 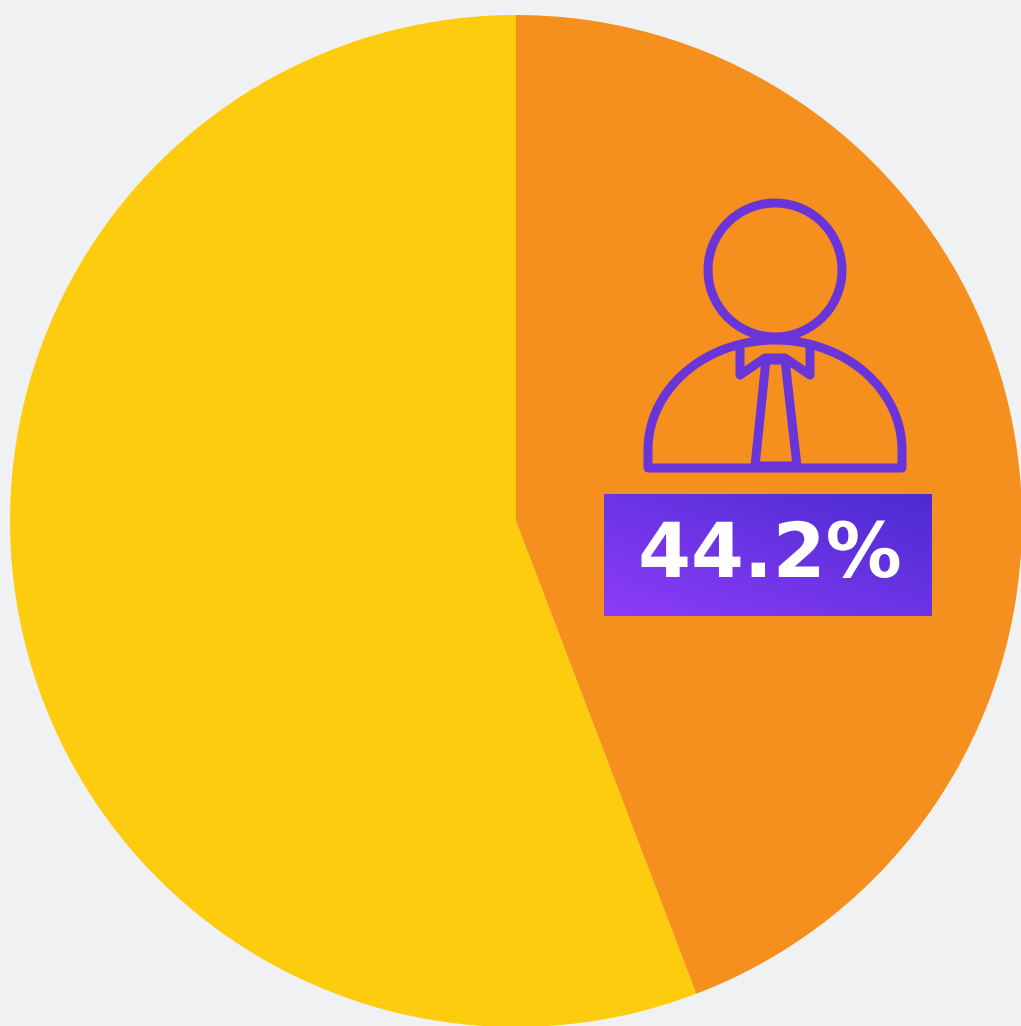 What do you see at coordinates (775, 335) in the screenshot?
I see `person-icon` at bounding box center [775, 335].